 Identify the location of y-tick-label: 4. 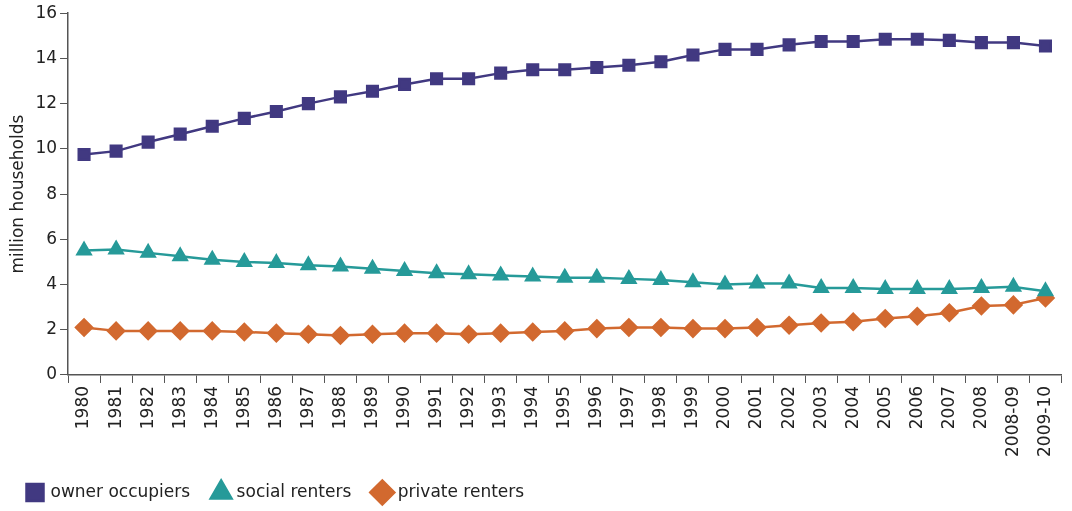
(52, 282).